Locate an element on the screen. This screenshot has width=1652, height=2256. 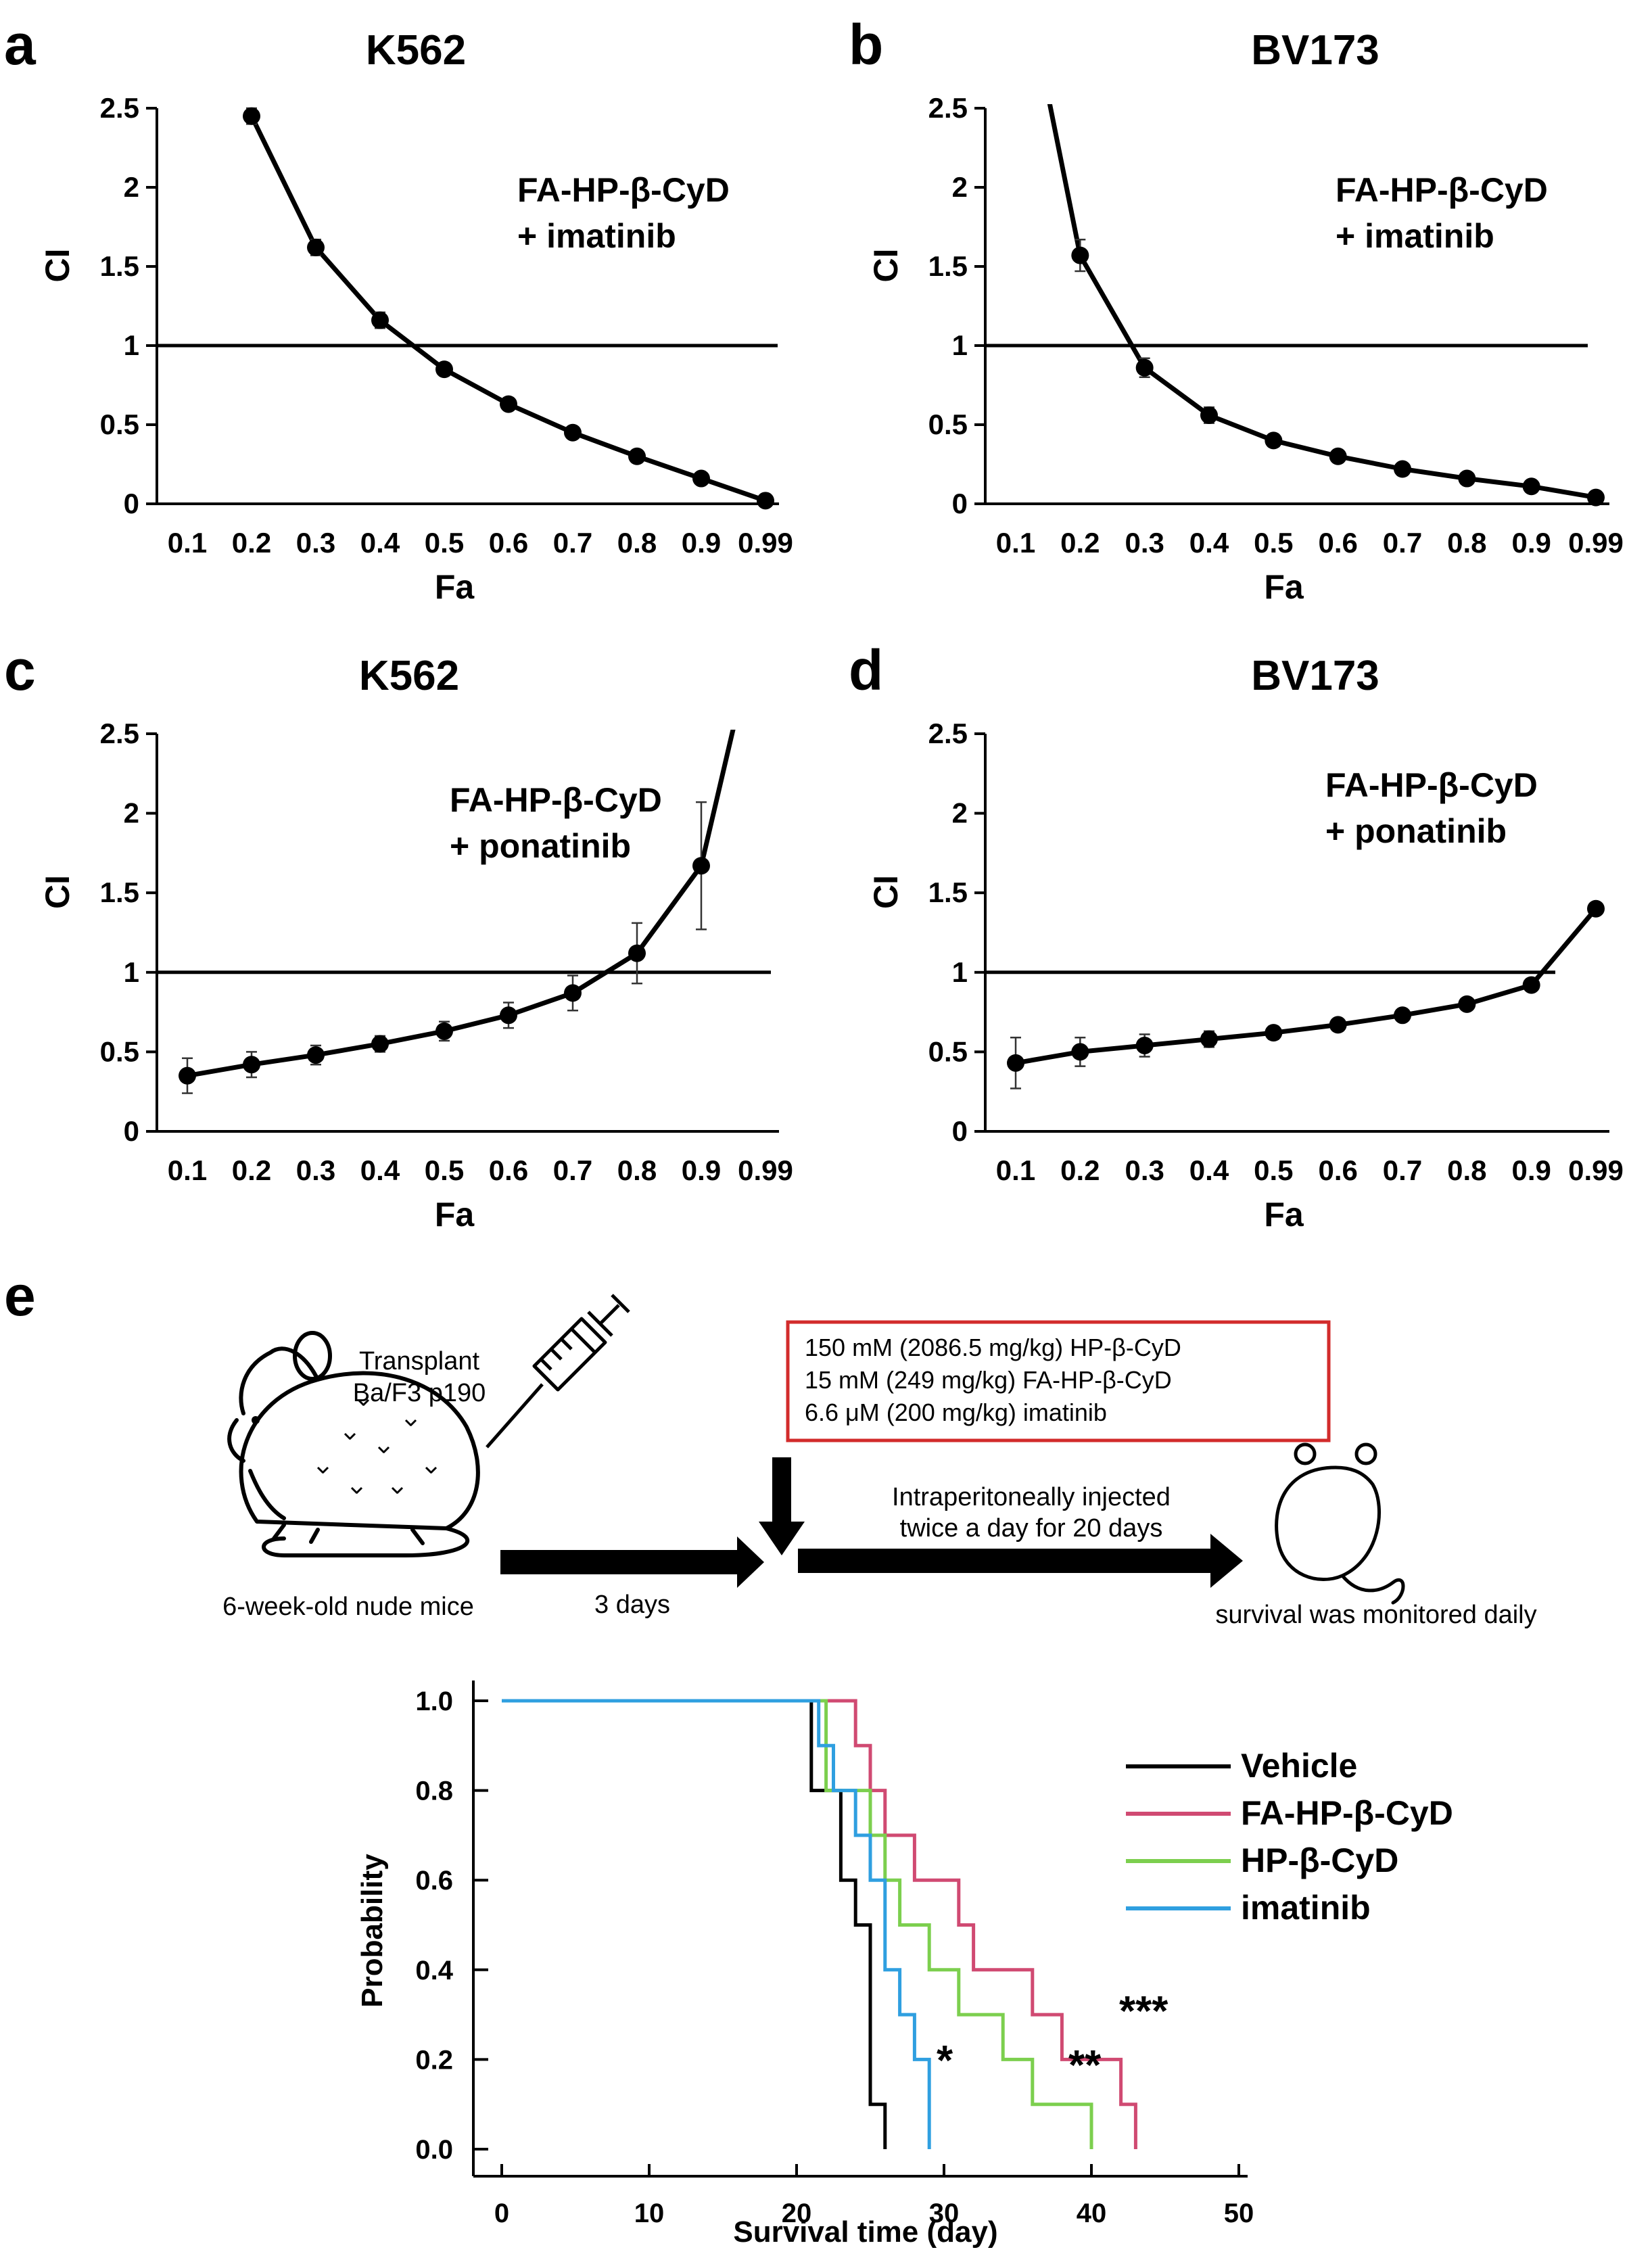
y-tick-label-b: 2.5 is located at coordinates (948, 108).